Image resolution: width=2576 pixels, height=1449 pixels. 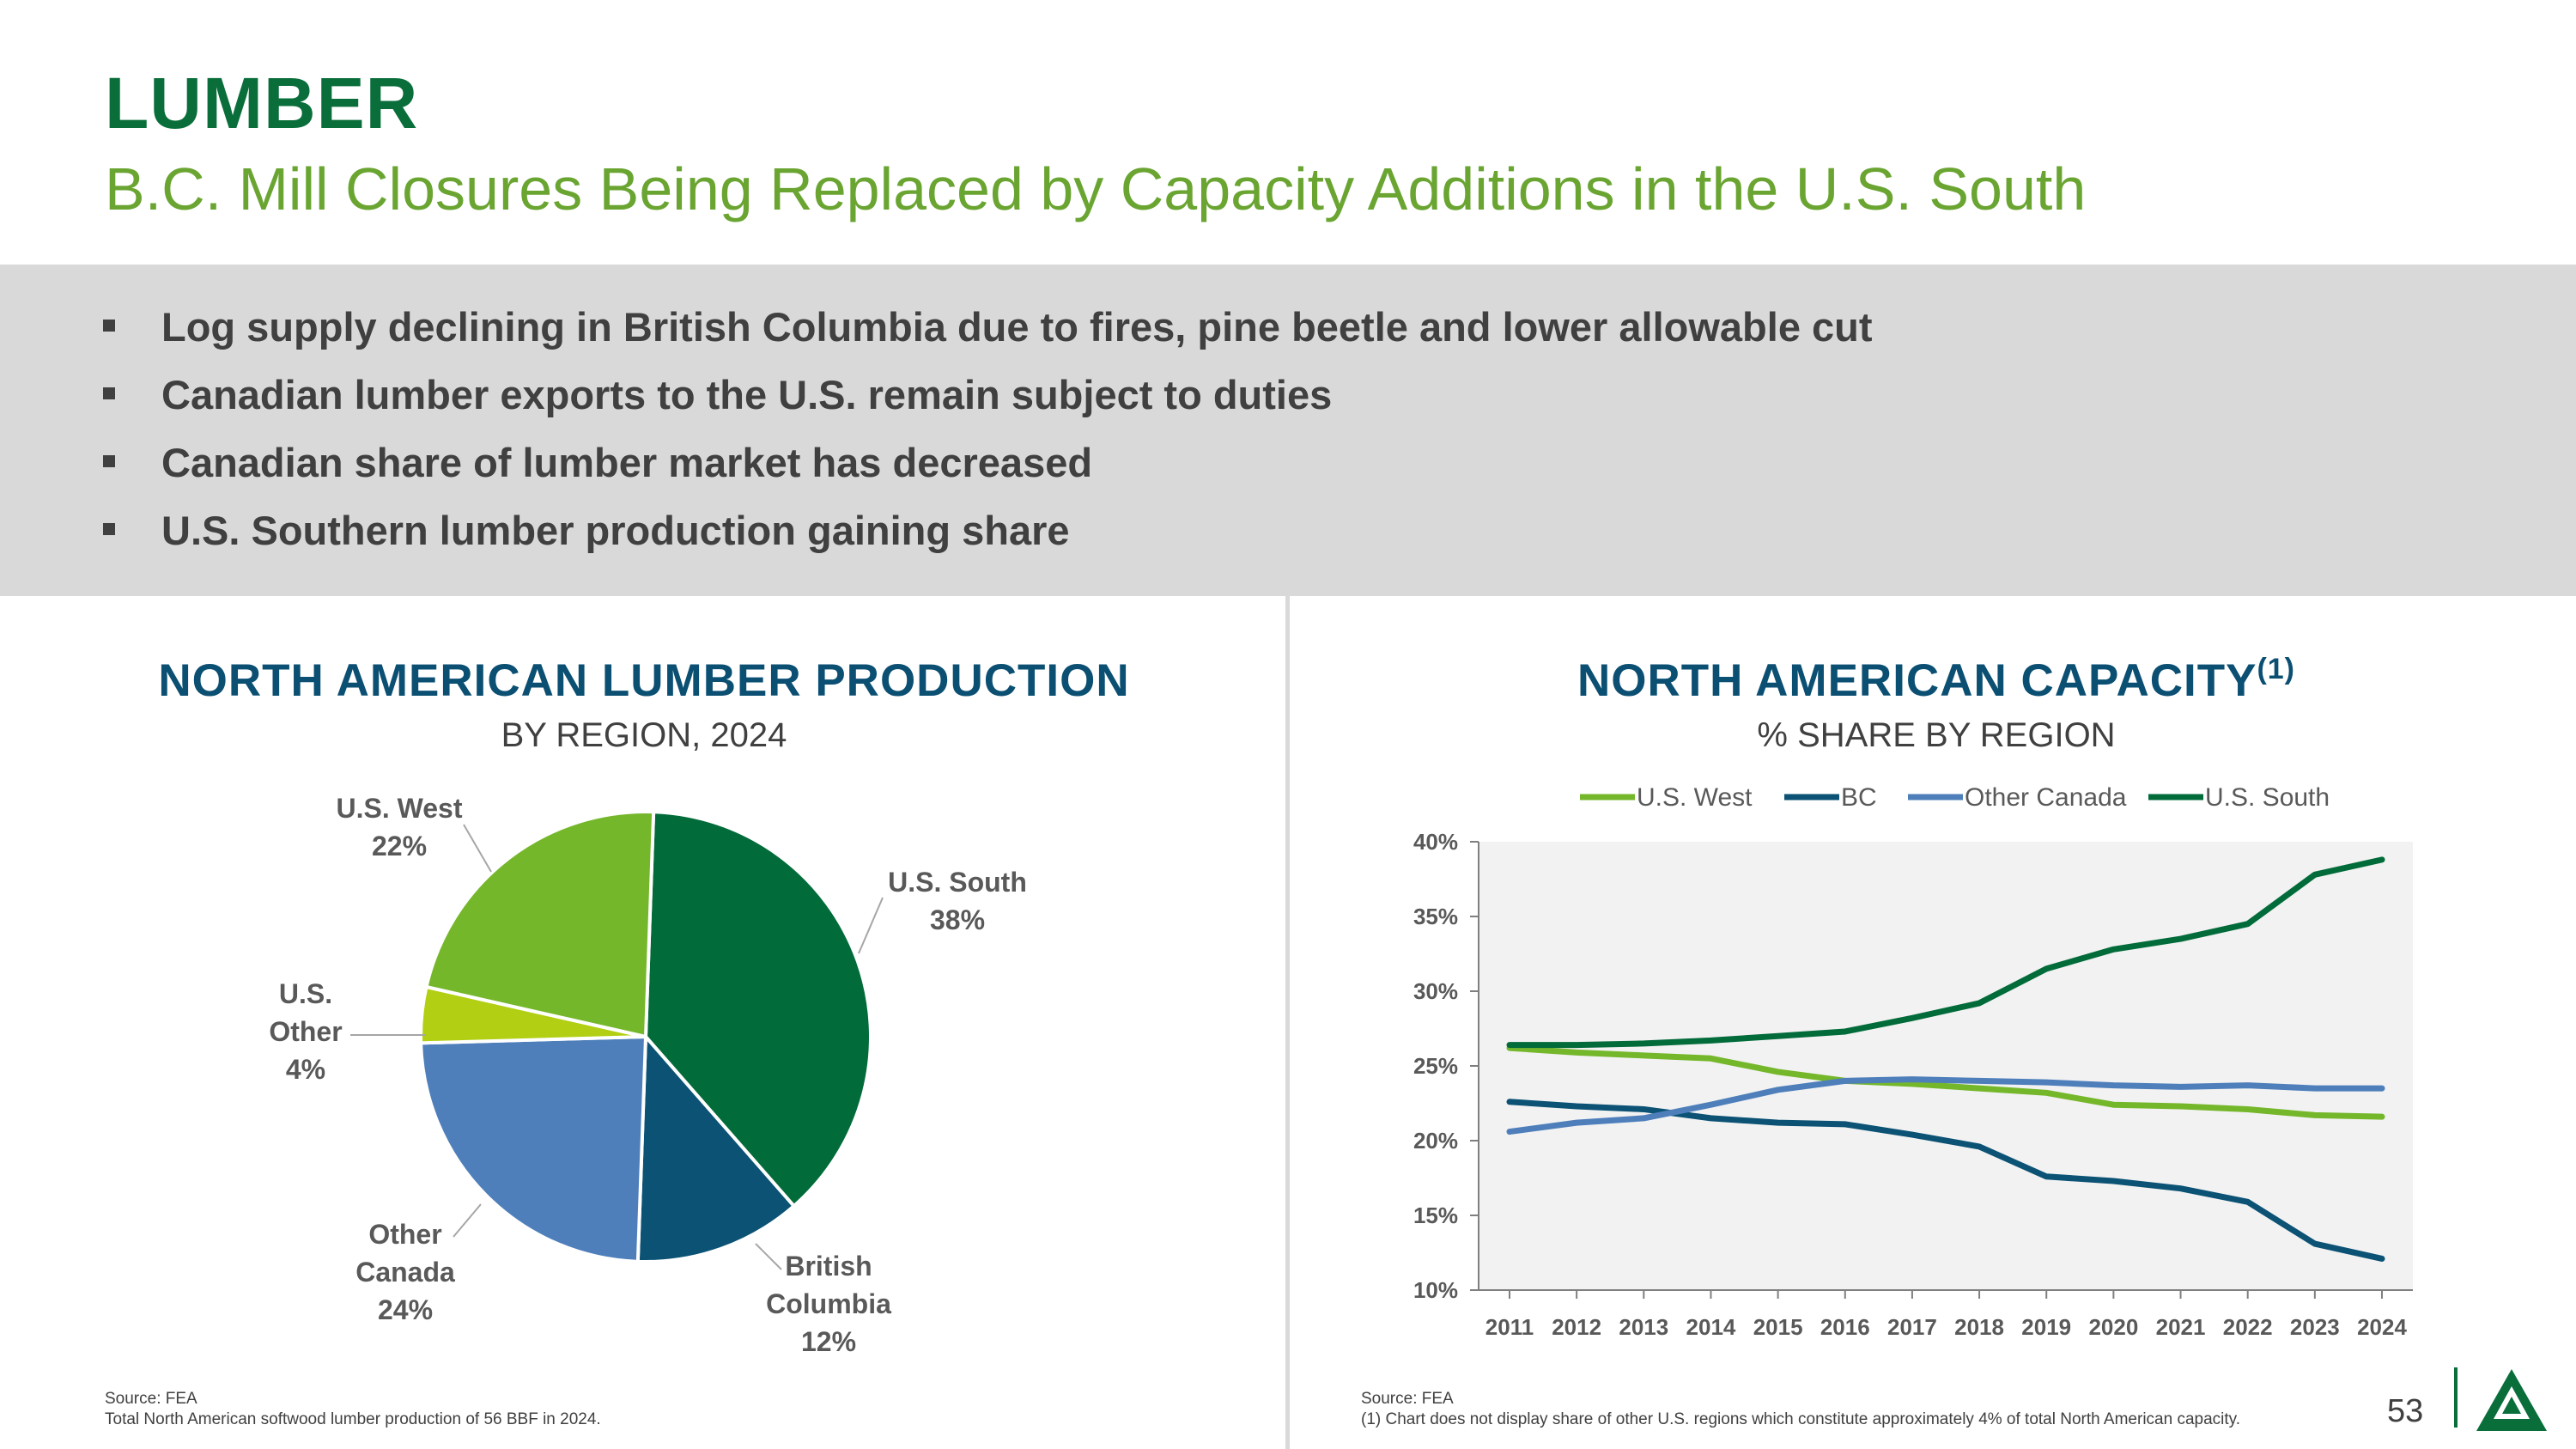 I want to click on y-tick-label: 30%, so click(x=1436, y=991).